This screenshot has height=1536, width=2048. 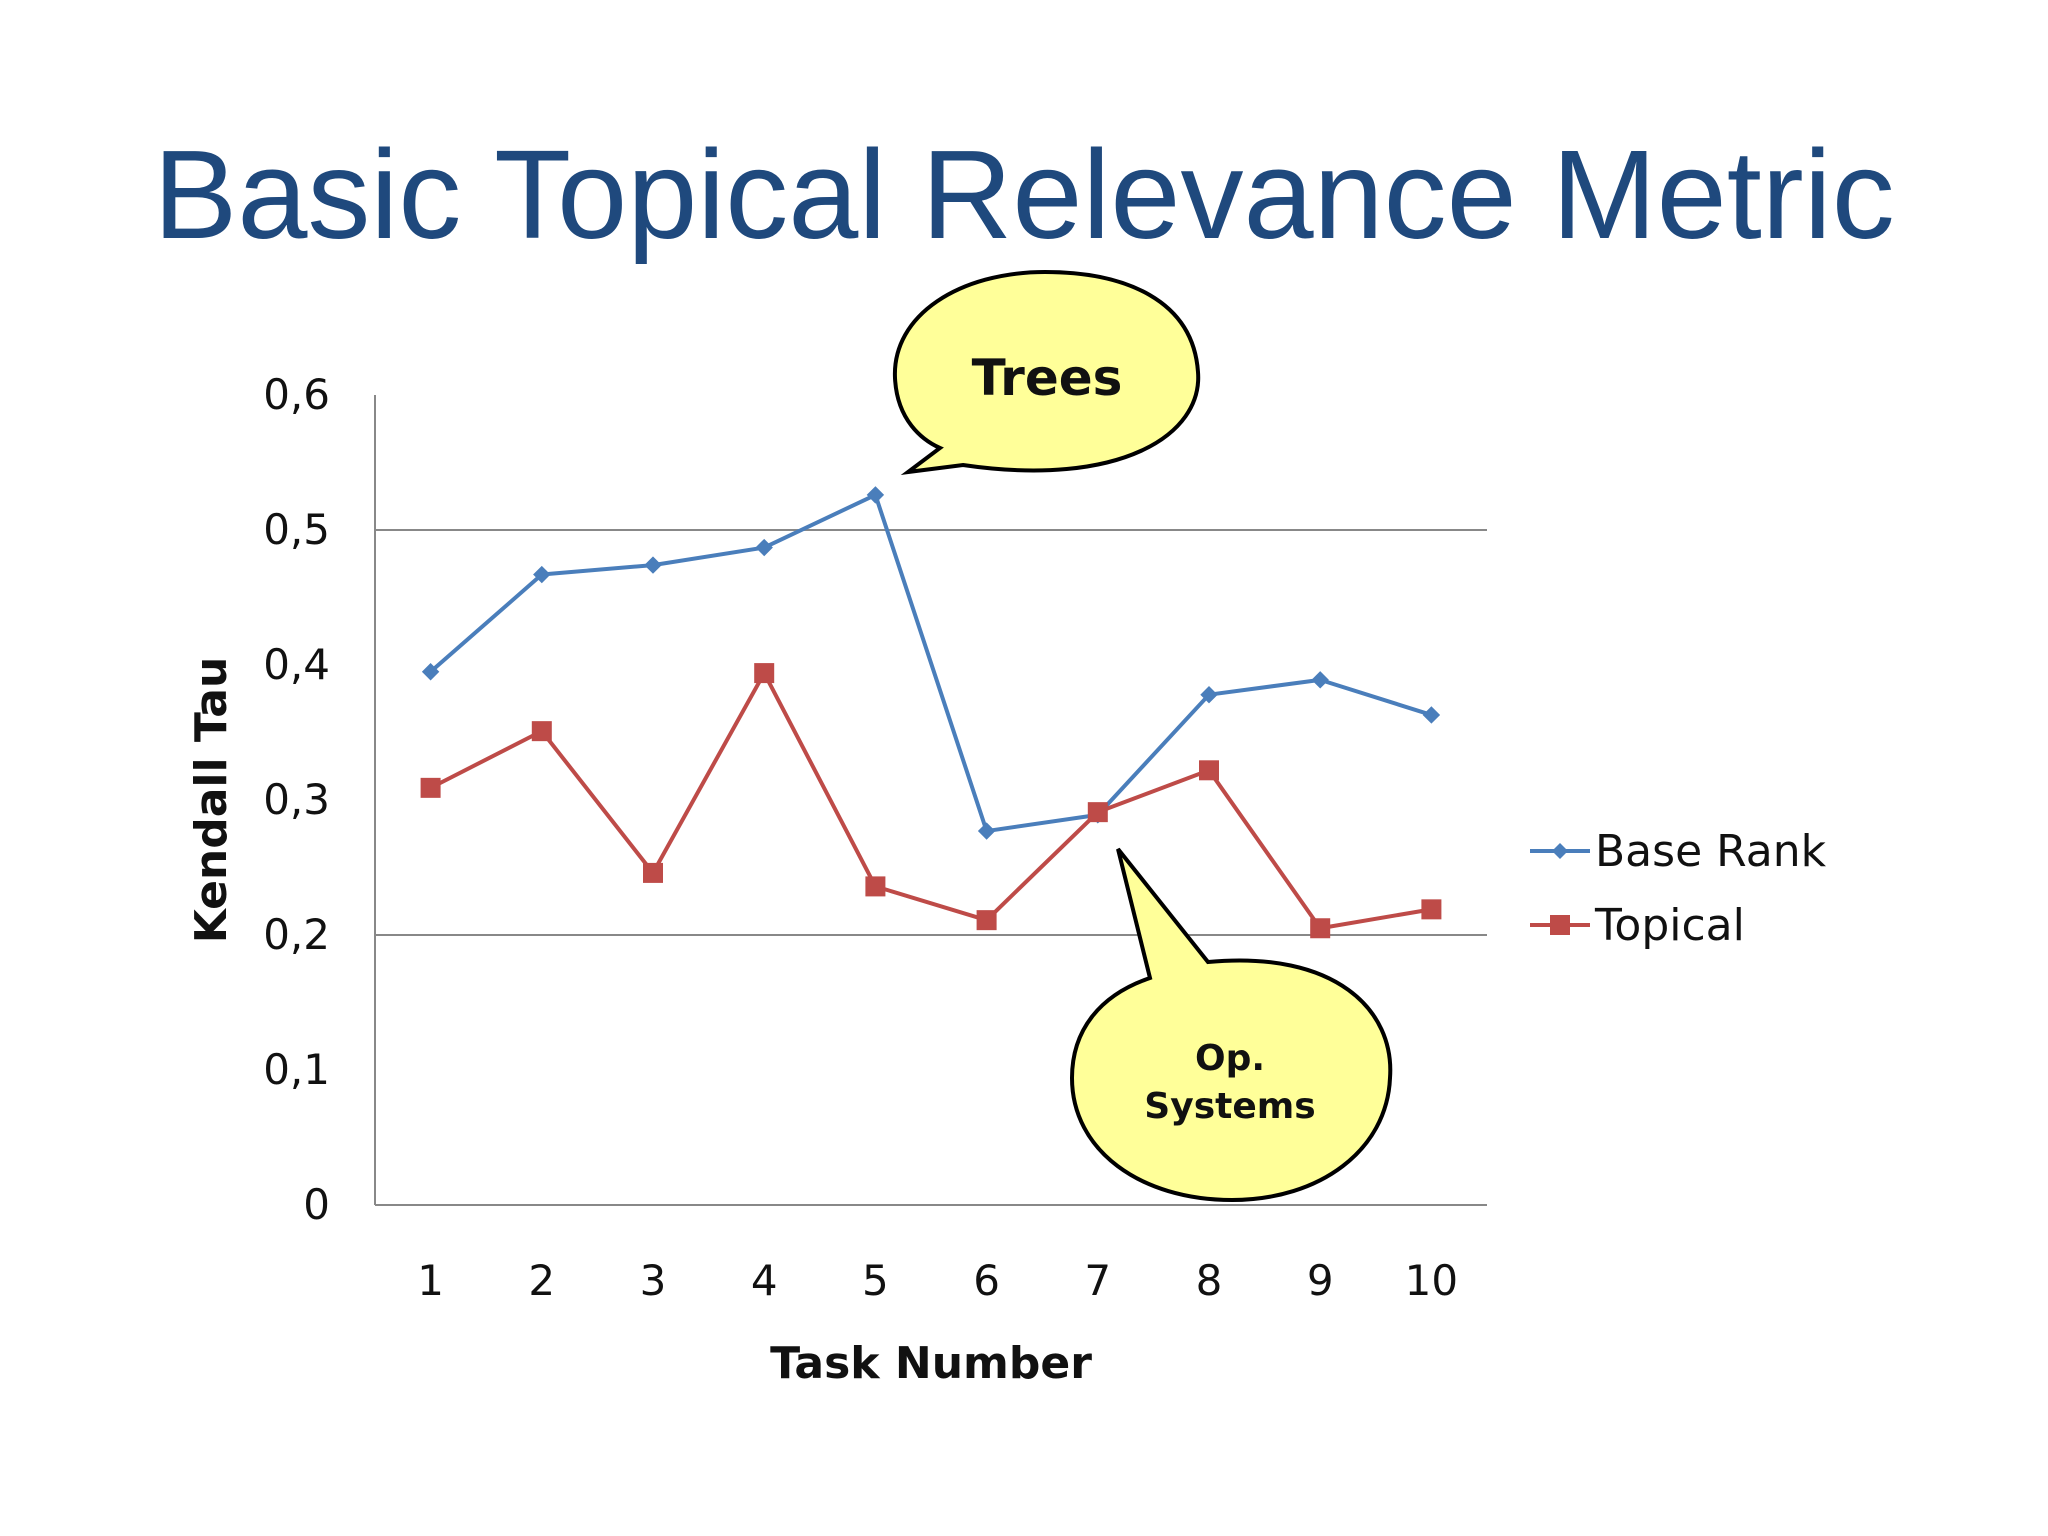 I want to click on y-tick-labels: 0 0,1 0,2 0,3 0,4 0,5 0,6, so click(x=296, y=799).